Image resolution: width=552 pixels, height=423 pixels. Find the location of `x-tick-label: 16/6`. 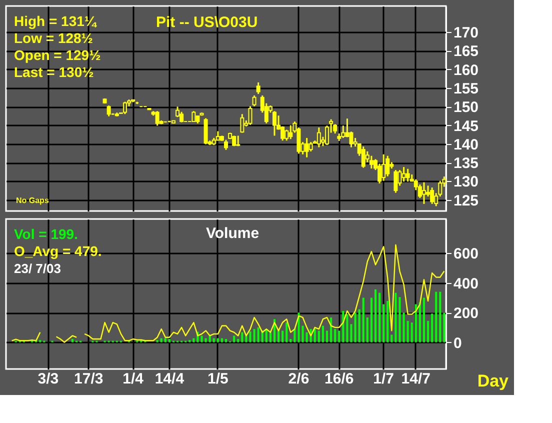

x-tick-label: 16/6 is located at coordinates (339, 379).